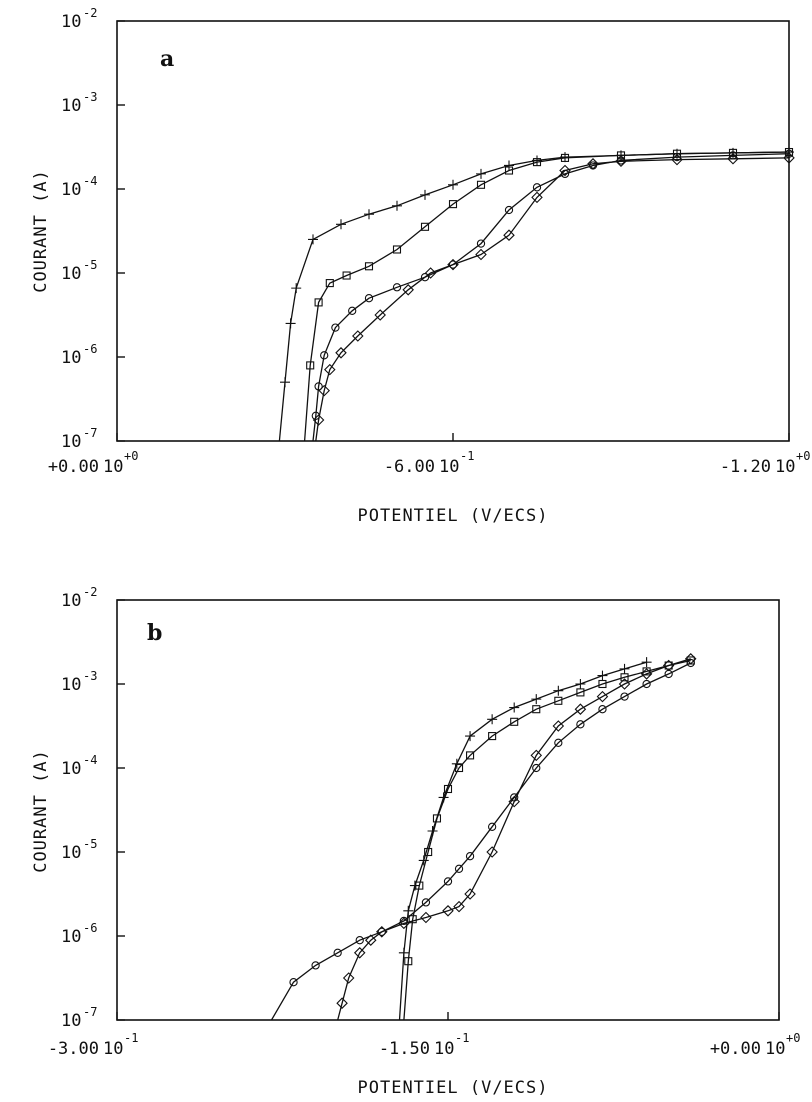 This screenshot has width=812, height=1102. What do you see at coordinates (90, 760) in the screenshot?
I see `y-tick-exponent: -4` at bounding box center [90, 760].